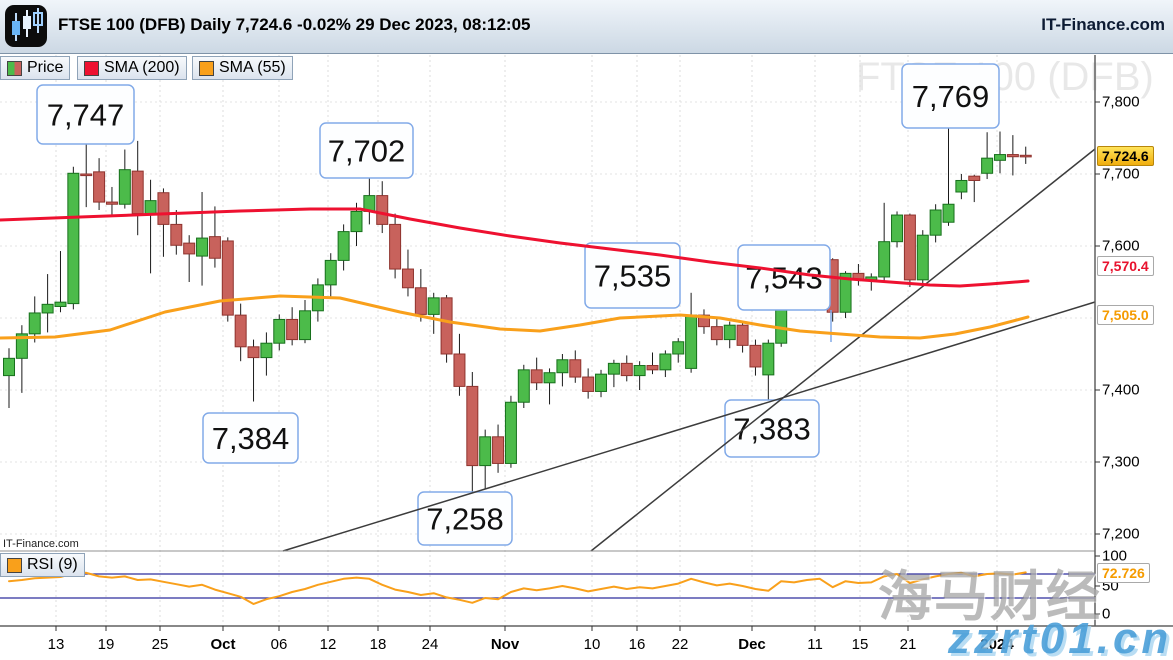 This screenshot has height=660, width=1173. I want to click on legend-item-rsi: RSI (9), so click(42, 565).